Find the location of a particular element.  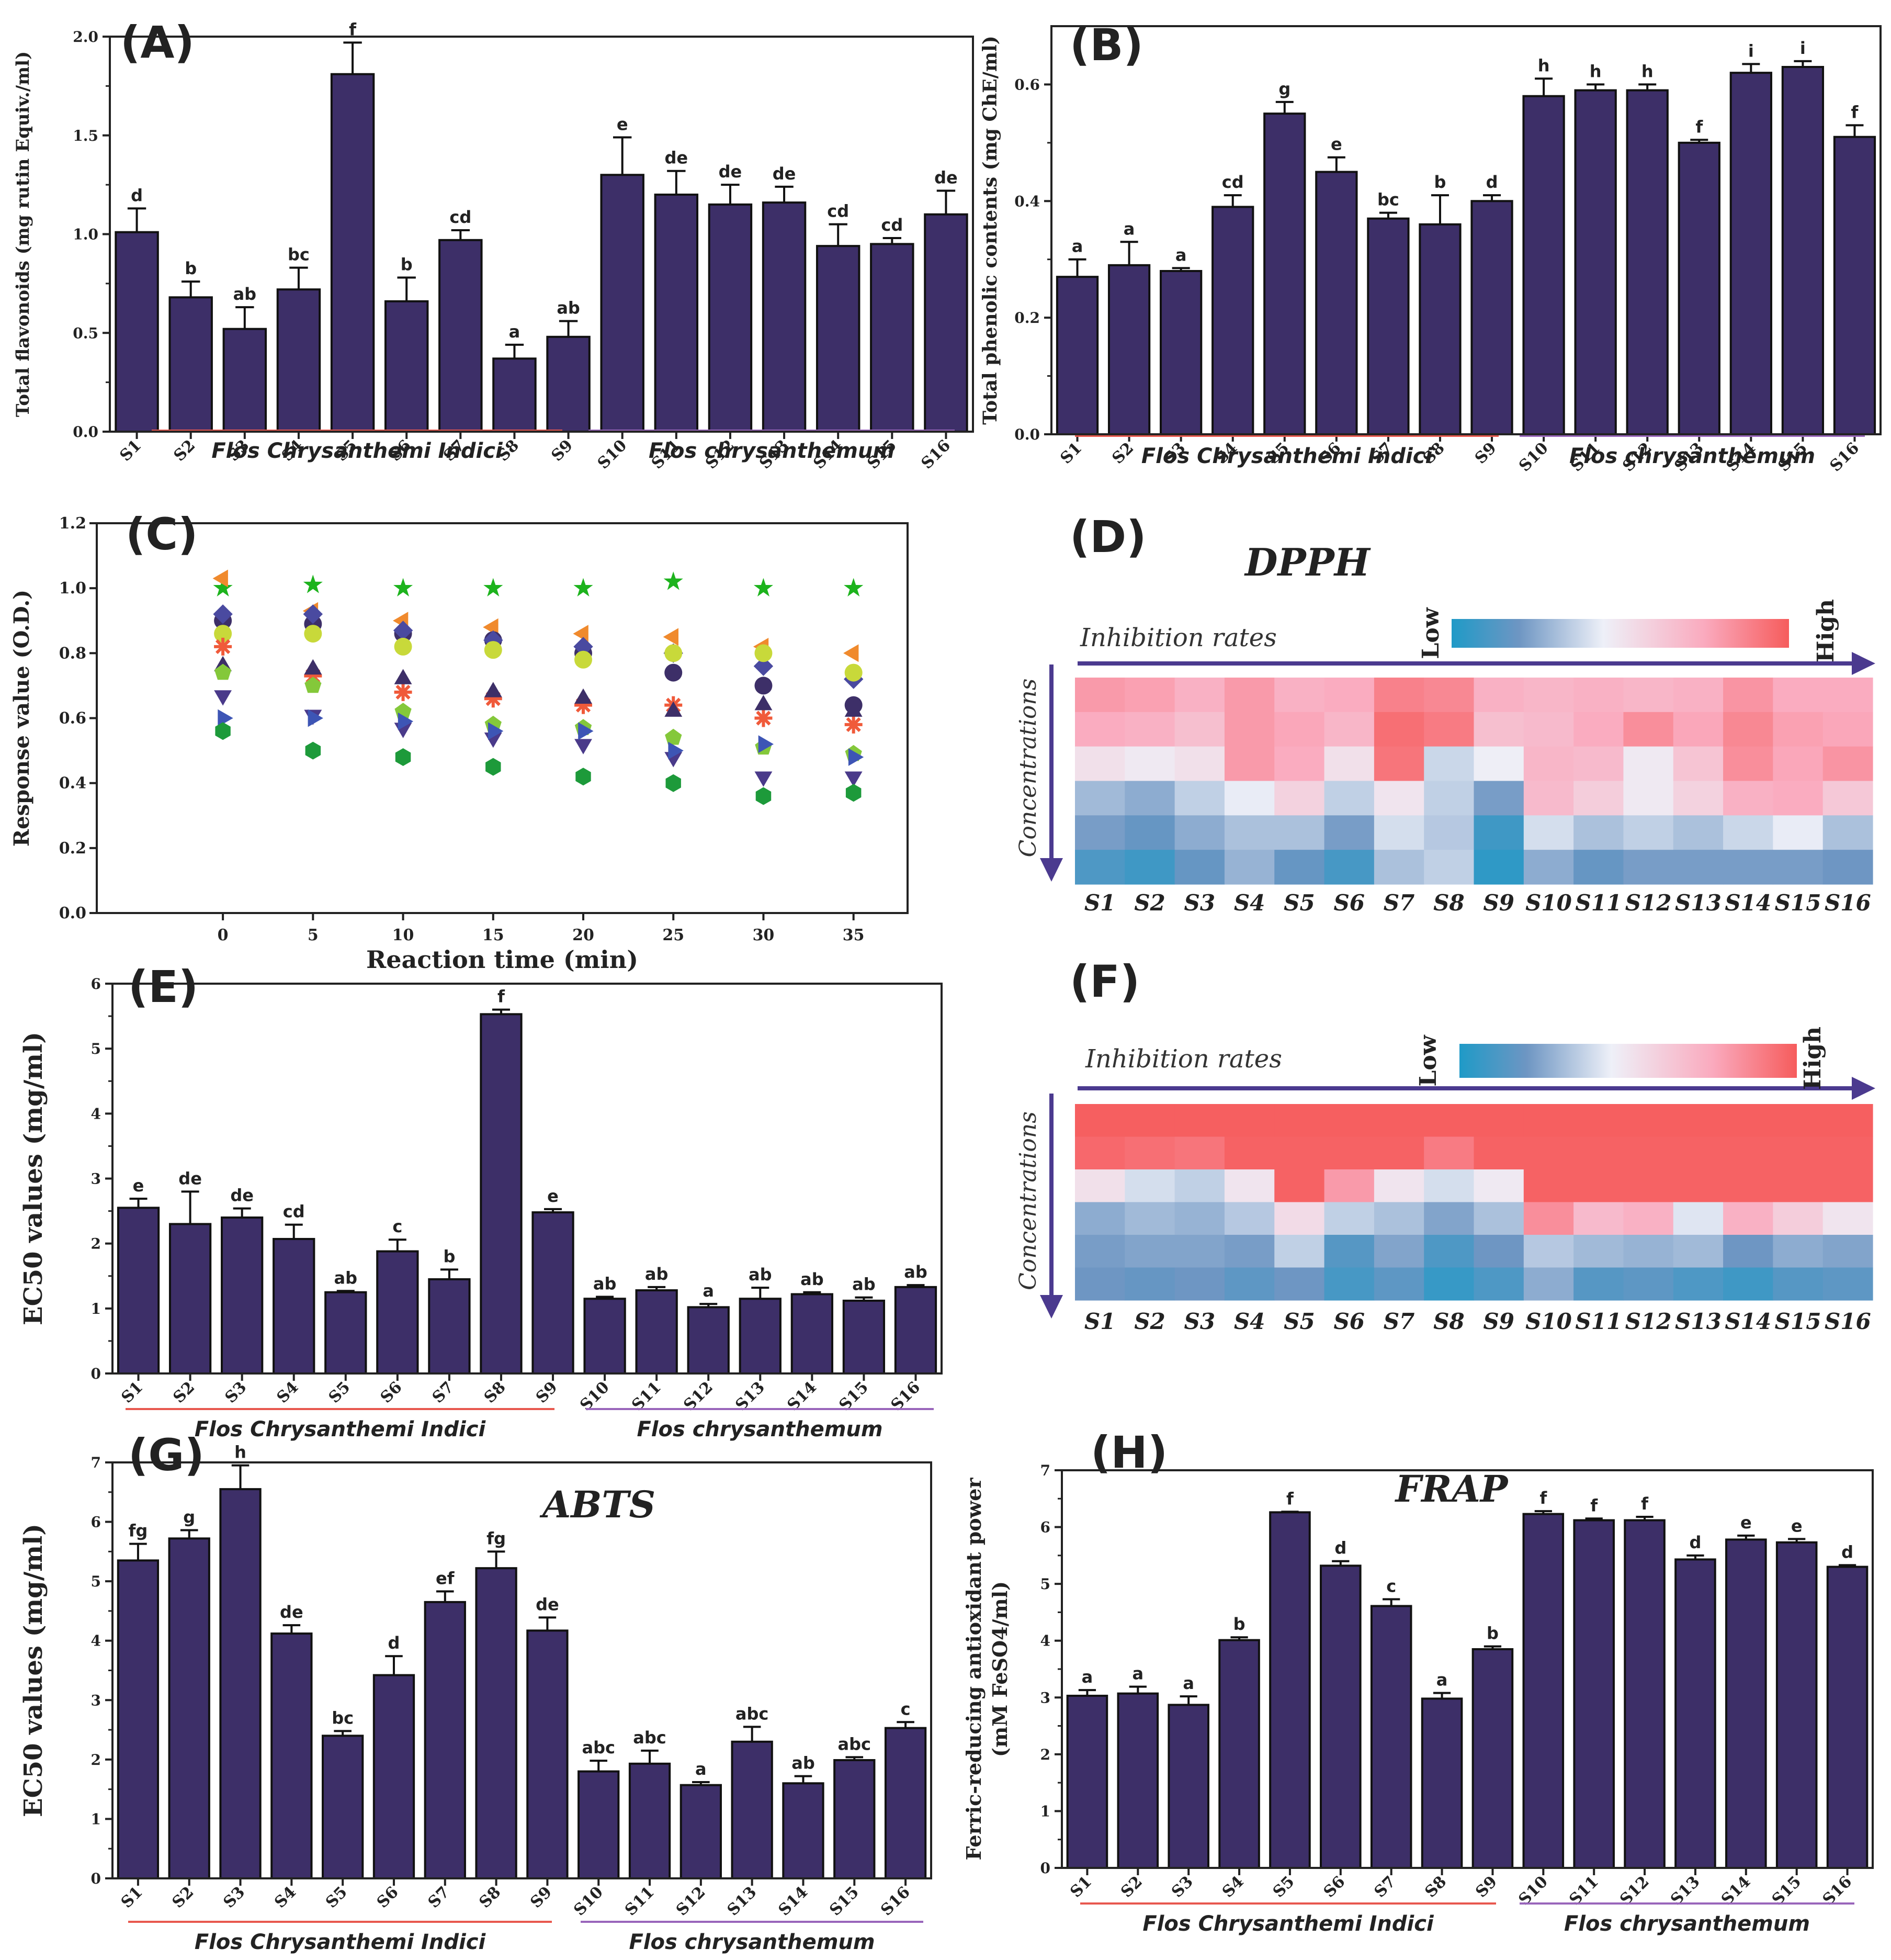

bar-s15 is located at coordinates (892, 338).